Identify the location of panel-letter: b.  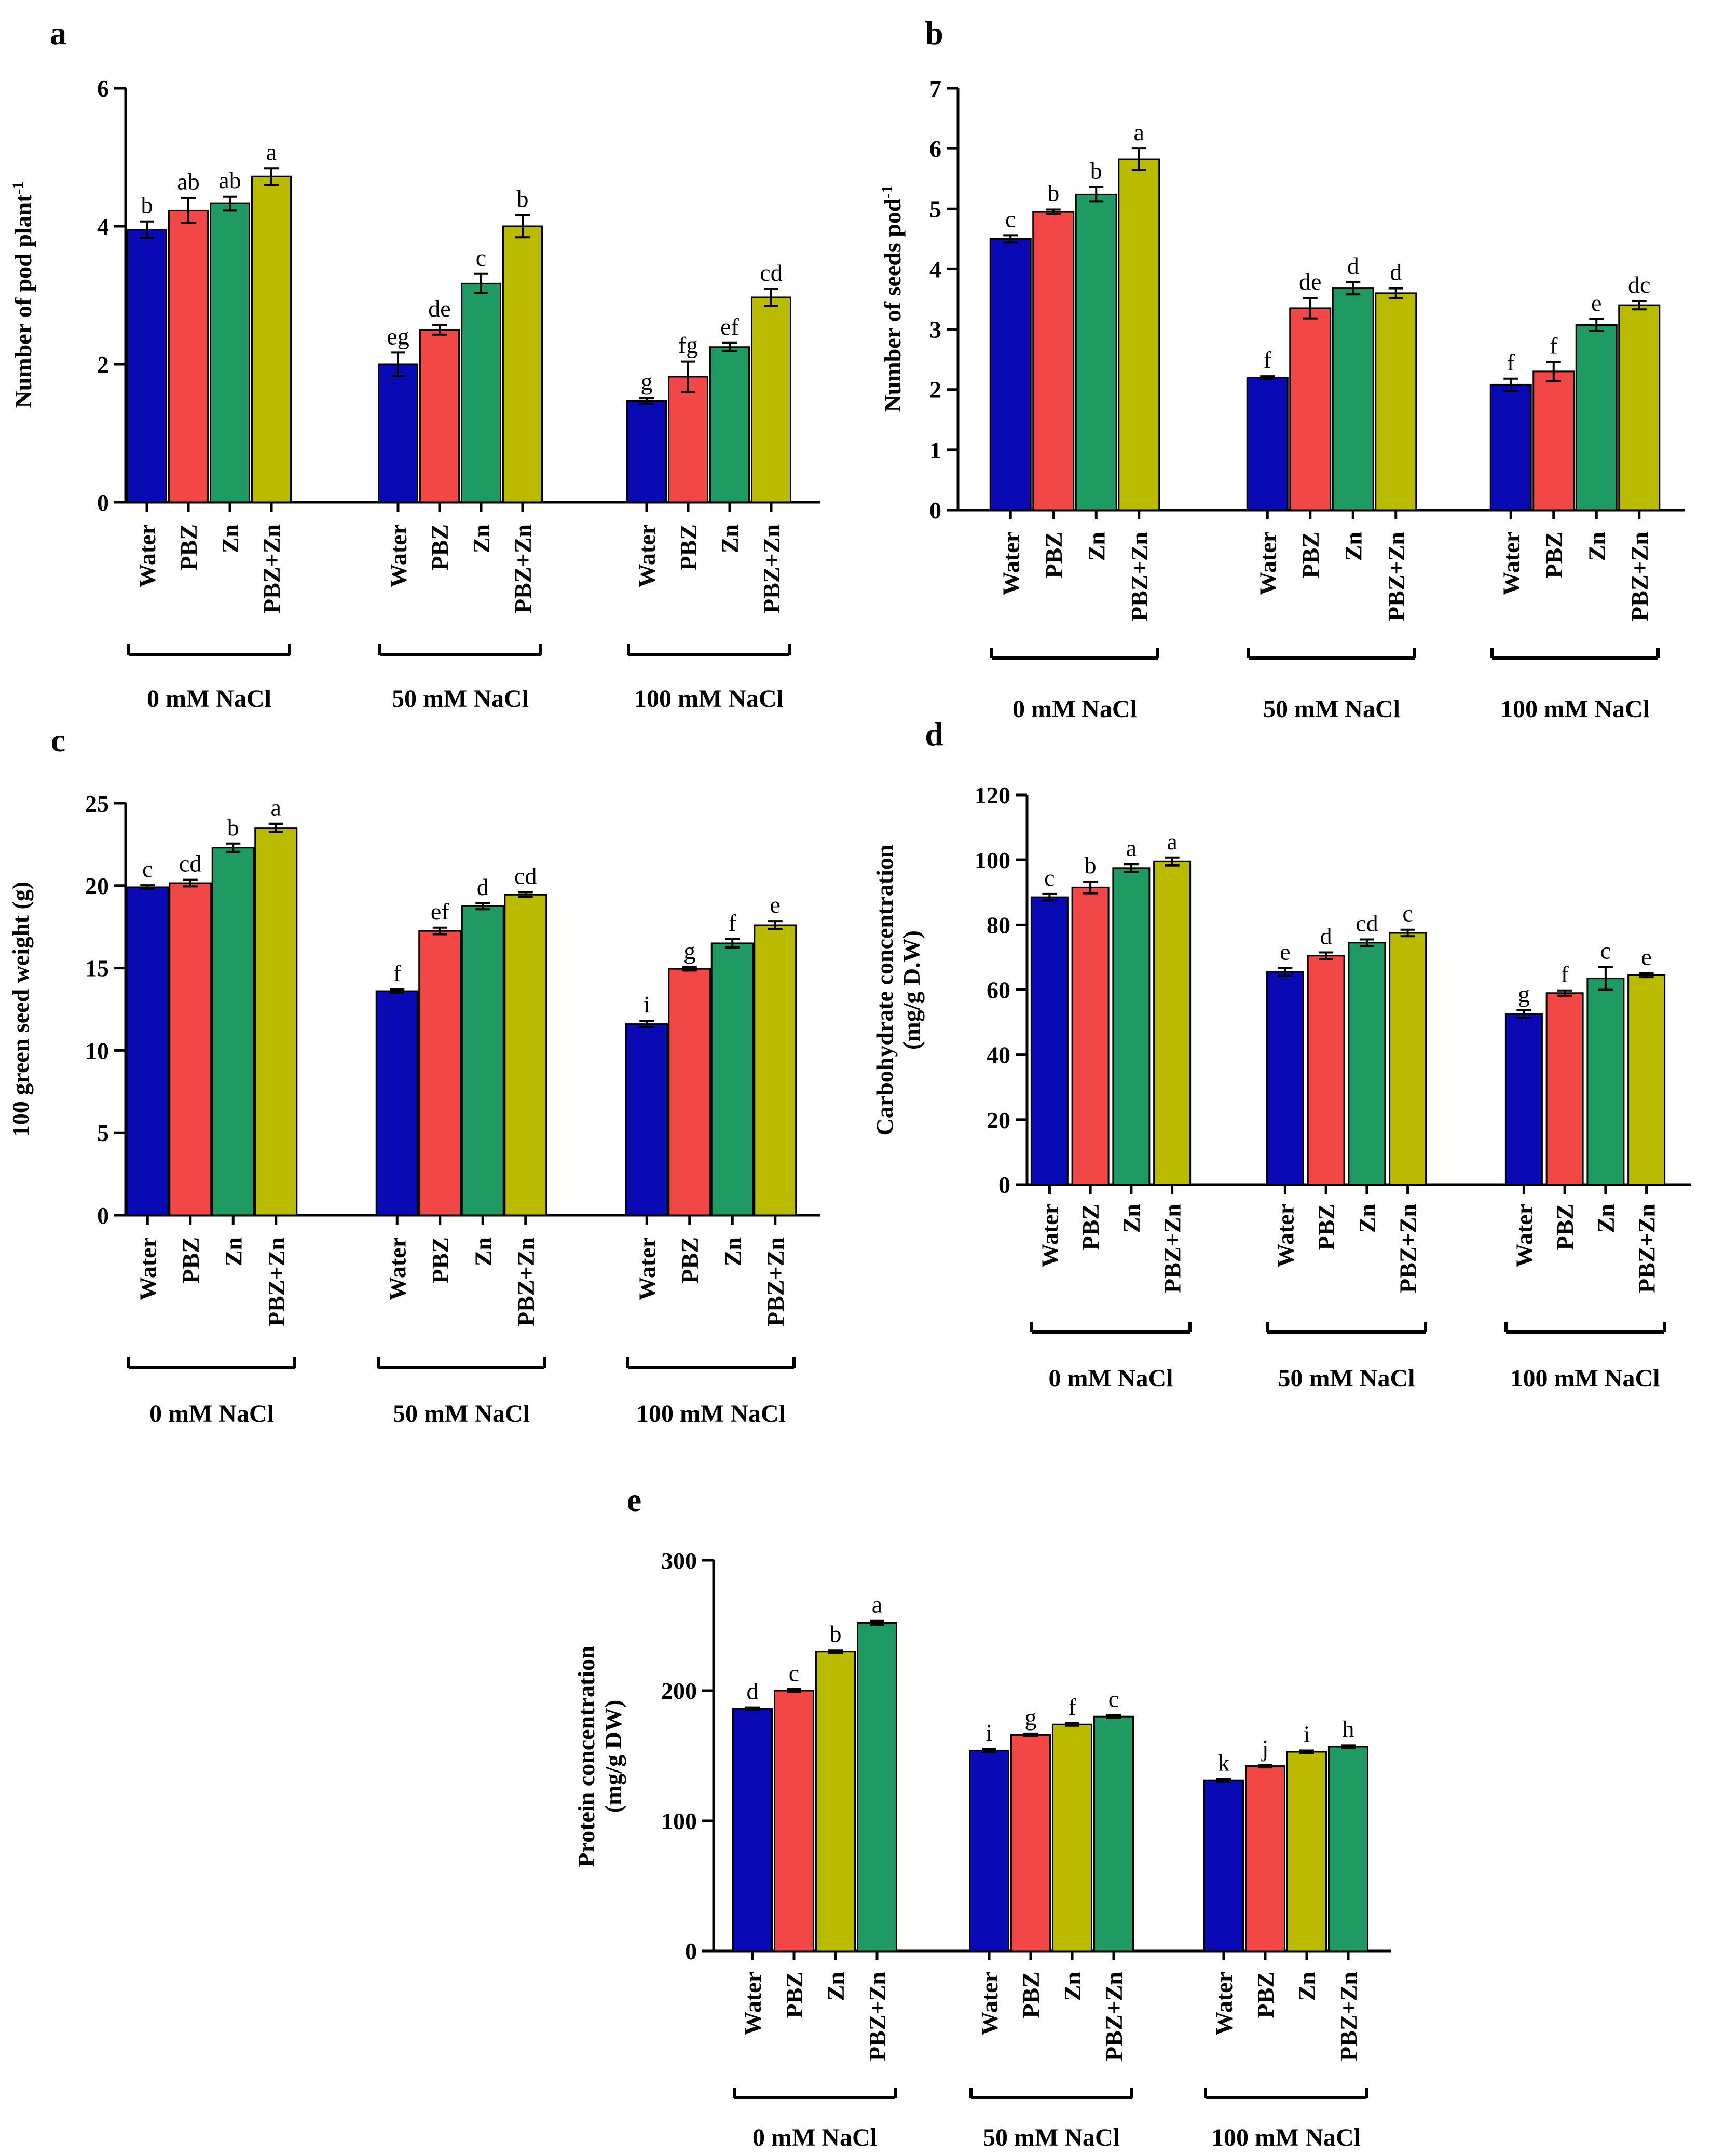
(934, 33).